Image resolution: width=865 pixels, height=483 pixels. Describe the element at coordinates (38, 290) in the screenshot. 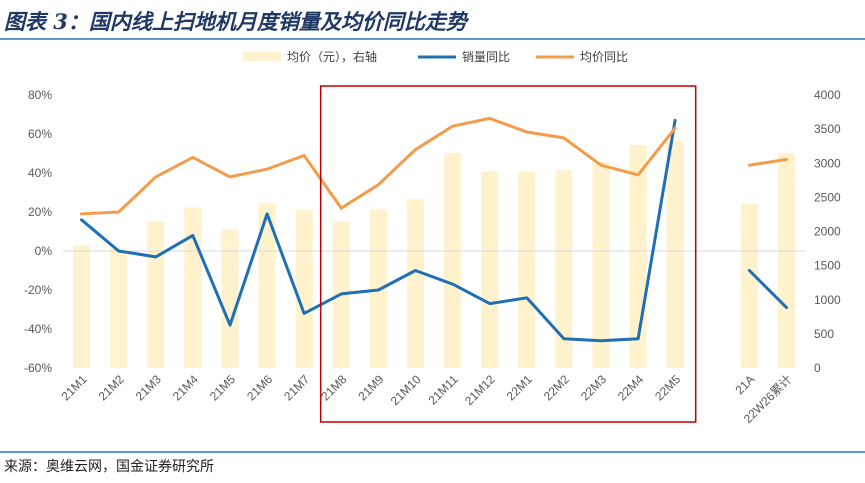

I see `left-axis-tick: -20%` at that location.